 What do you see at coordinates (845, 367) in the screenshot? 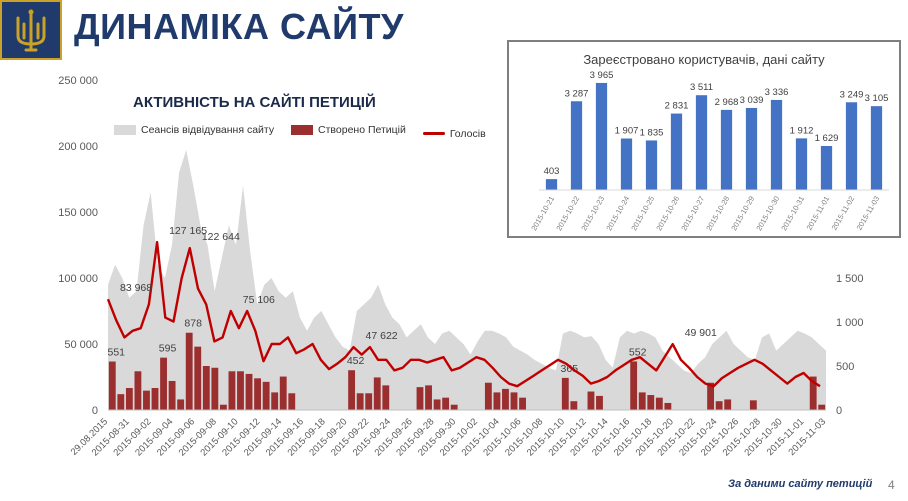
I see `right-axis-tick: 500` at bounding box center [845, 367].